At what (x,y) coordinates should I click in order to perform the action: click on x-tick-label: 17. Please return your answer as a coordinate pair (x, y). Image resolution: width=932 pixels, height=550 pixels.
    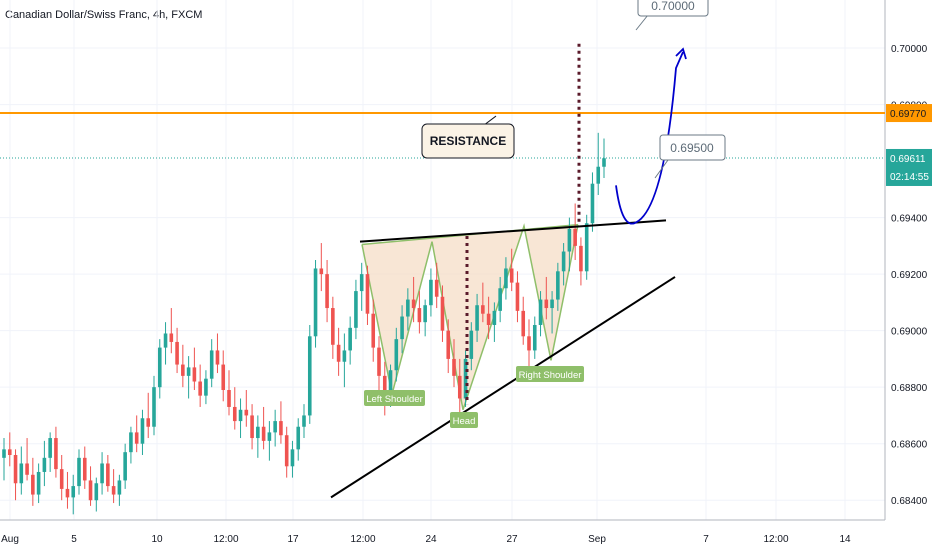
    Looking at the image, I should click on (293, 539).